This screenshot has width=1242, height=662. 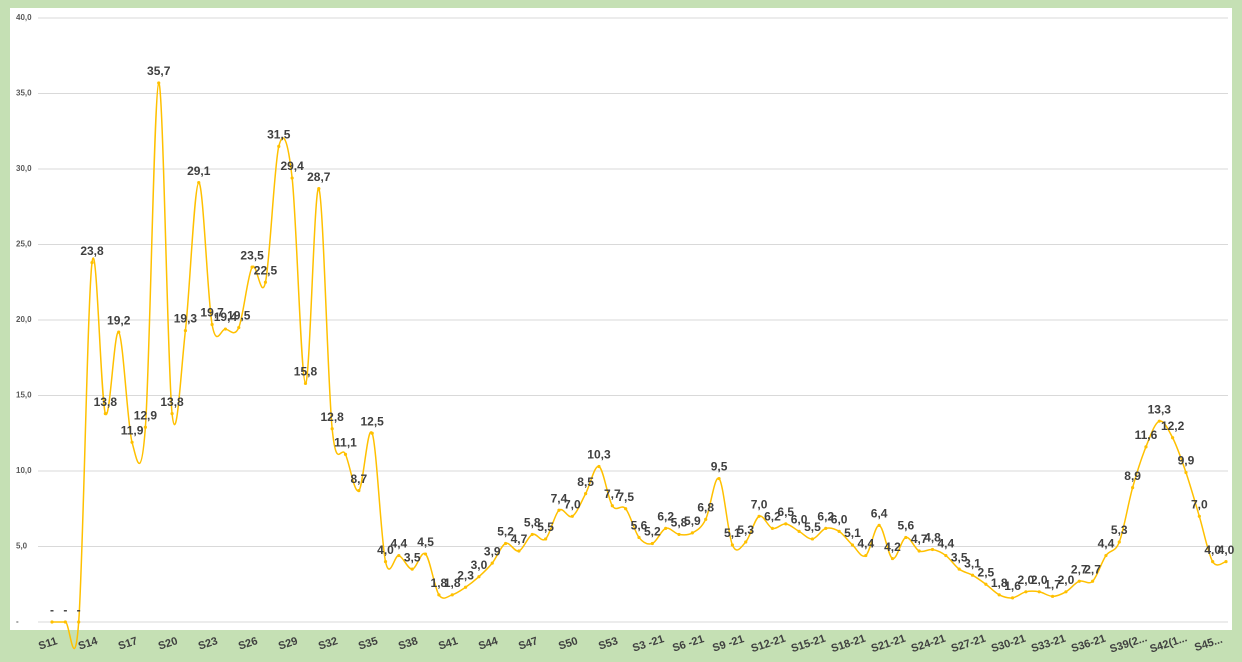 What do you see at coordinates (1039, 580) in the screenshot?
I see `data-label: 2,0` at bounding box center [1039, 580].